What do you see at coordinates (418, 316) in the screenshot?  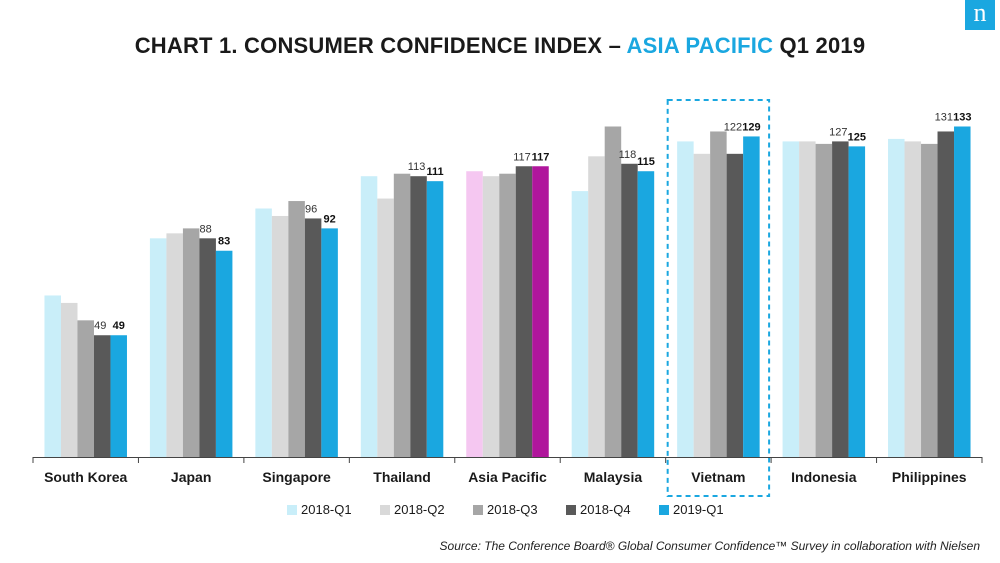 I see `bar-thailand-2018-q4` at bounding box center [418, 316].